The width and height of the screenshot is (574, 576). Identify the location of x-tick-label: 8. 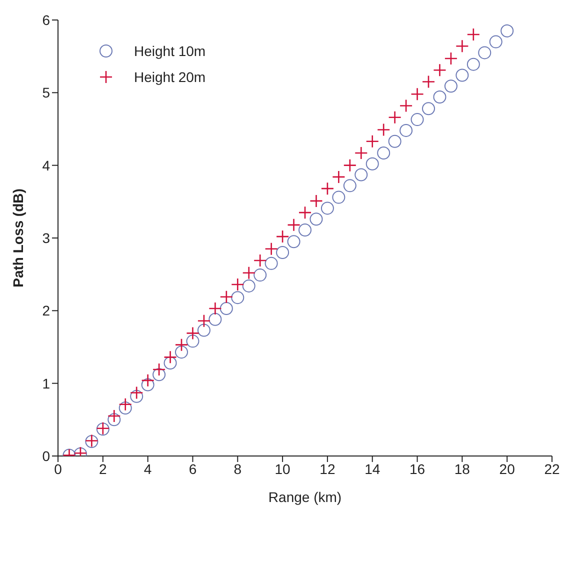
(238, 468).